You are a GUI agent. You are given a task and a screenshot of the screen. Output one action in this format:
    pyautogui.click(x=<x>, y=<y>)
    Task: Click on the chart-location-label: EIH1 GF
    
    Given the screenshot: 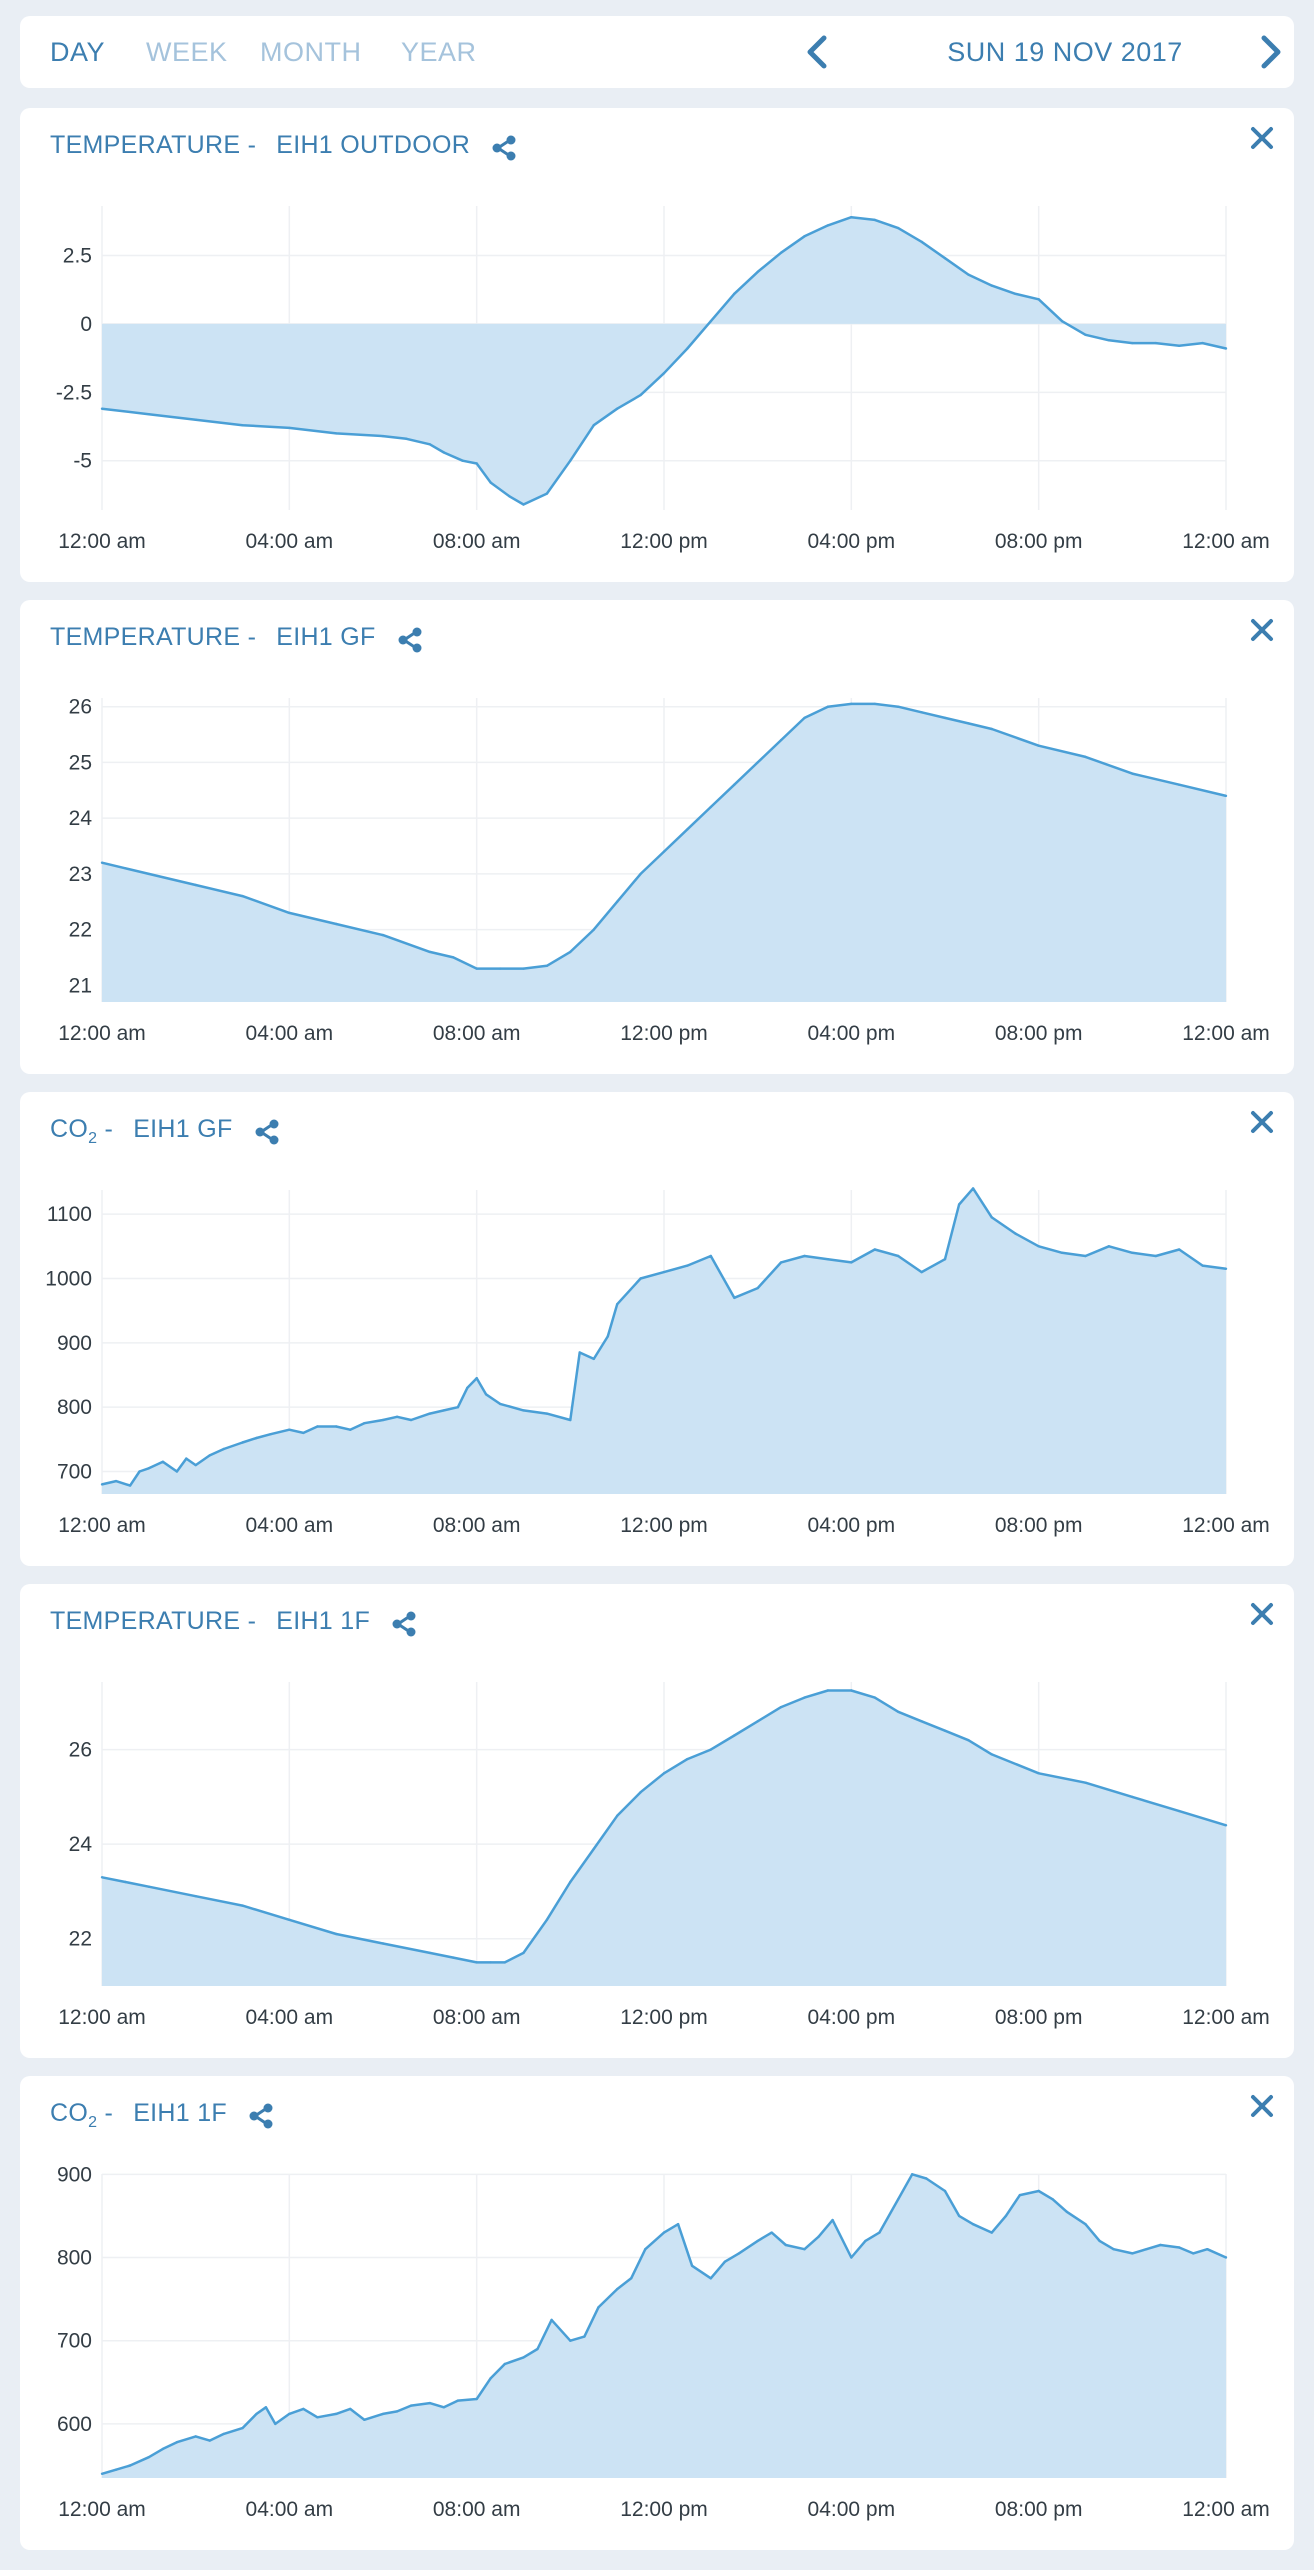 What is the action you would take?
    pyautogui.click(x=183, y=1129)
    